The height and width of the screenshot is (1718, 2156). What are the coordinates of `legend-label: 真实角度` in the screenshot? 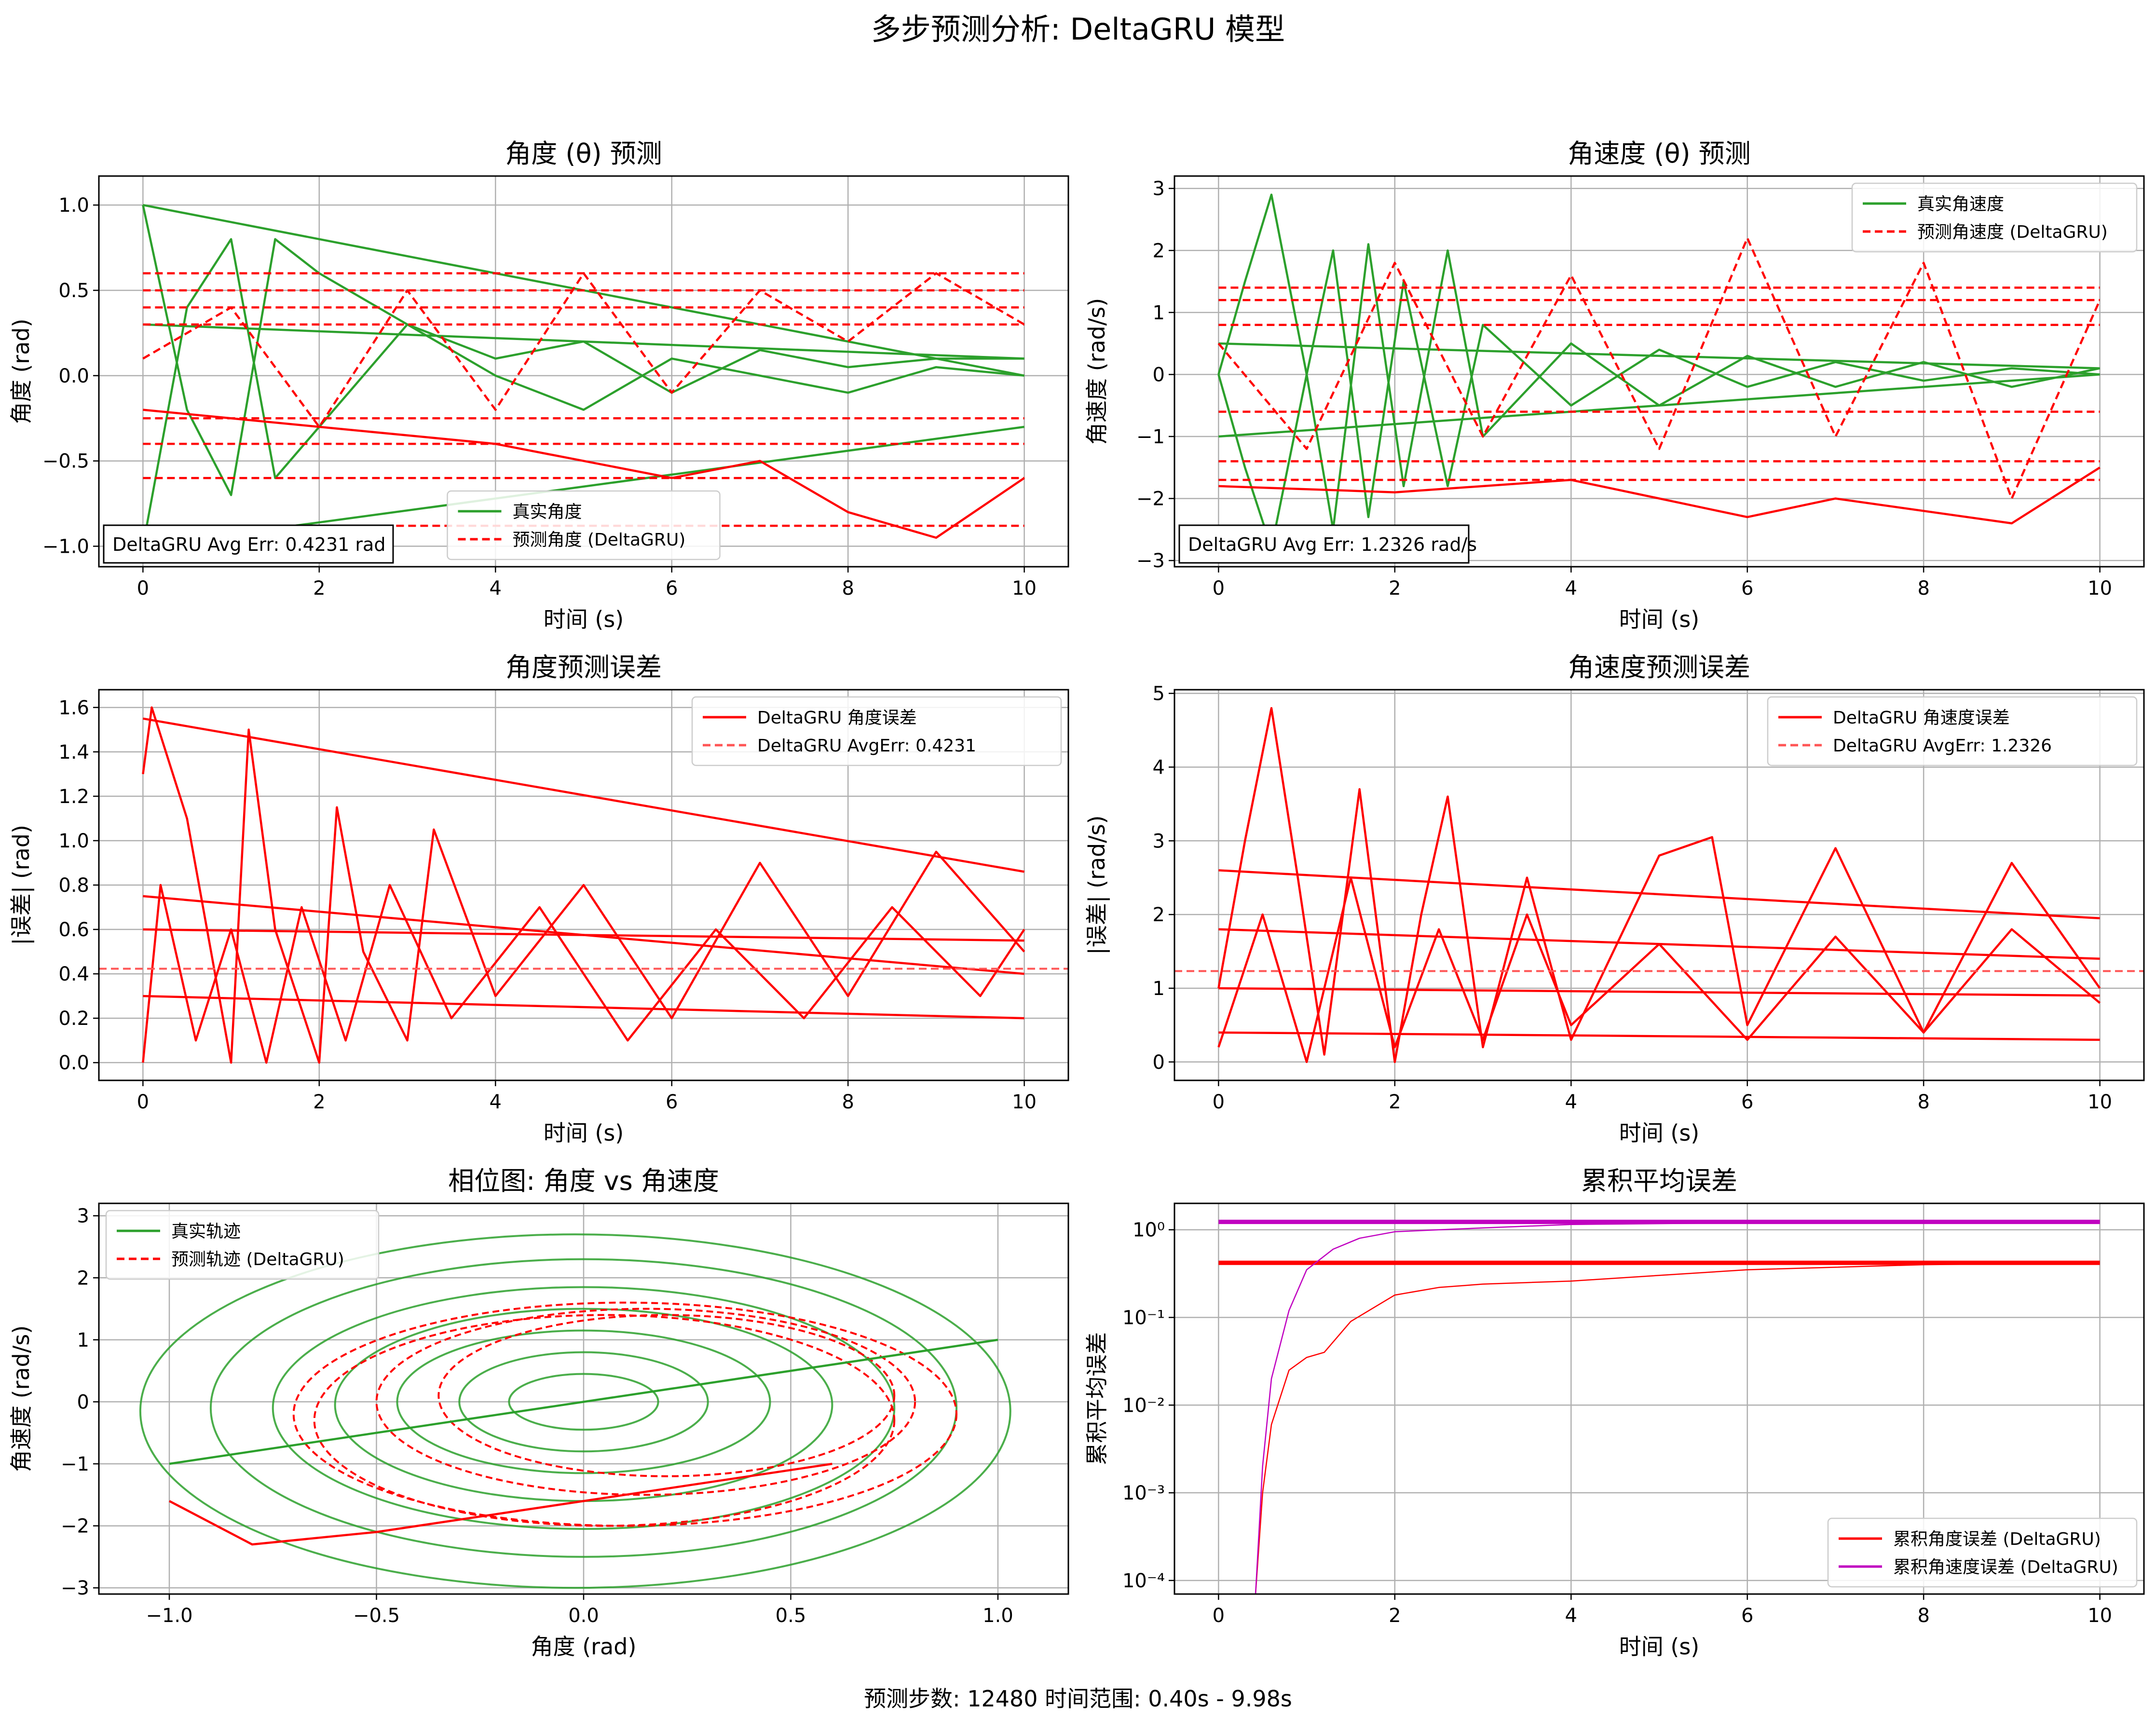 It's located at (547, 512).